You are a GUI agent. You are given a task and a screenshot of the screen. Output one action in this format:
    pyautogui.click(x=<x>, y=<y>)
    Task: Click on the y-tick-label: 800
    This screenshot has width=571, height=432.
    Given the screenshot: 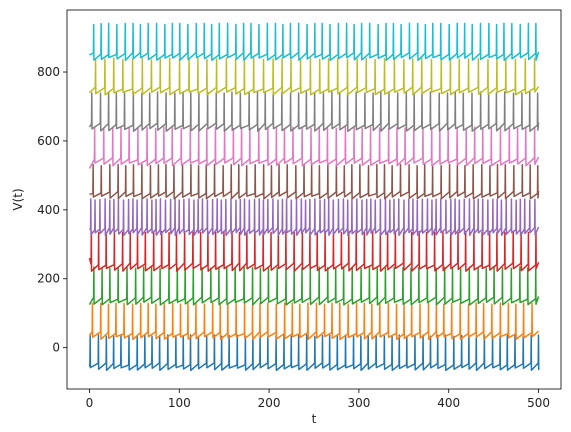 What is the action you would take?
    pyautogui.click(x=48, y=72)
    